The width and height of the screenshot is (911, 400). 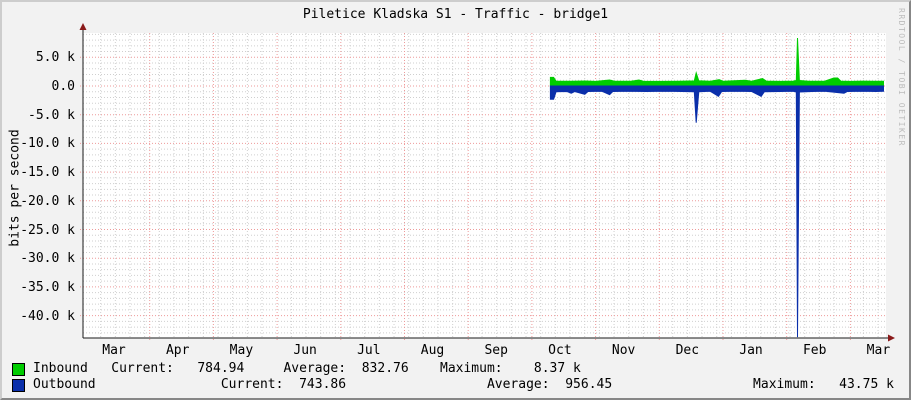 I want to click on x-tick-label: Apr, so click(x=177, y=350).